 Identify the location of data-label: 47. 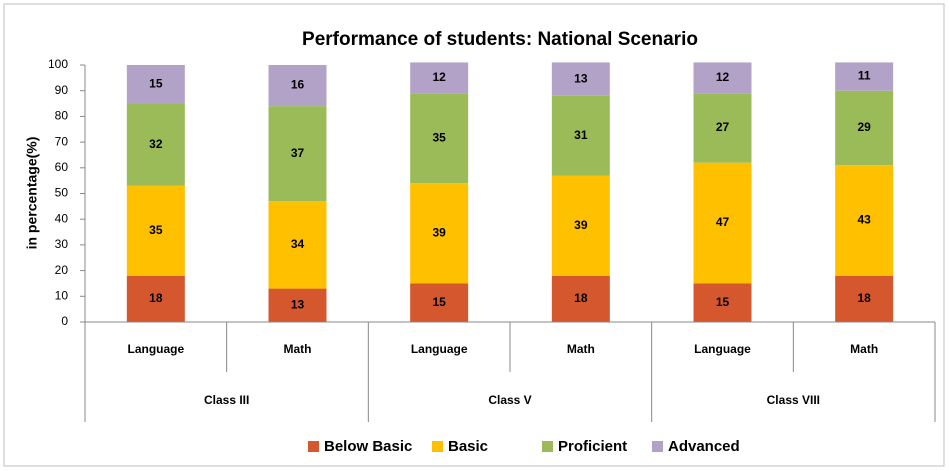
(723, 222).